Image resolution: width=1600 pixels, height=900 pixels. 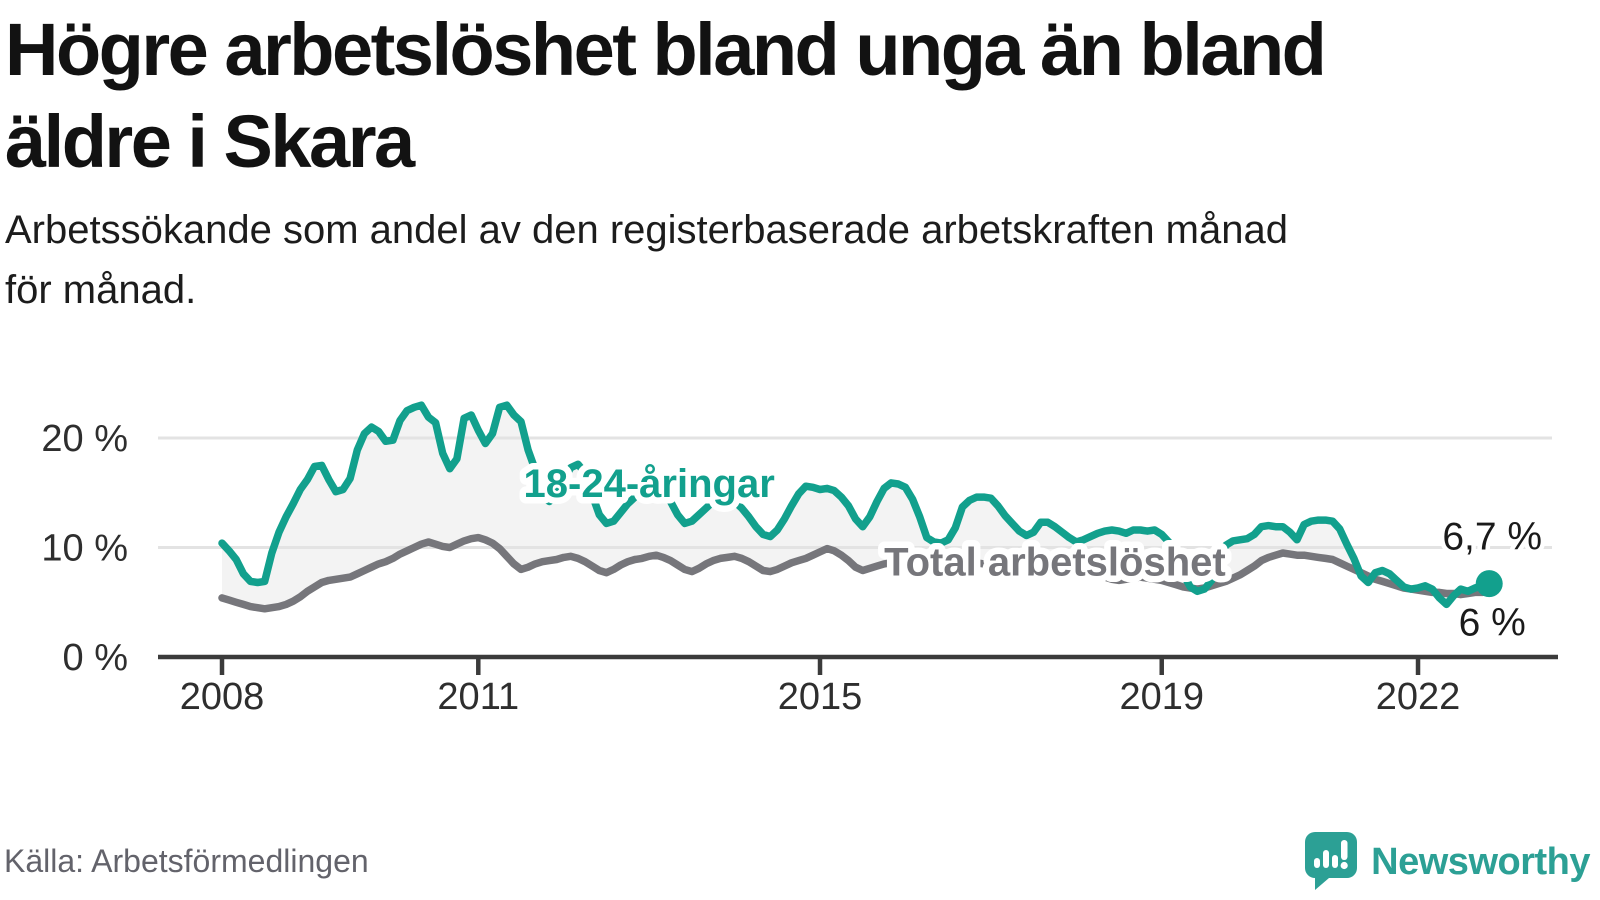 What do you see at coordinates (1489, 584) in the screenshot?
I see `latest-value-dot` at bounding box center [1489, 584].